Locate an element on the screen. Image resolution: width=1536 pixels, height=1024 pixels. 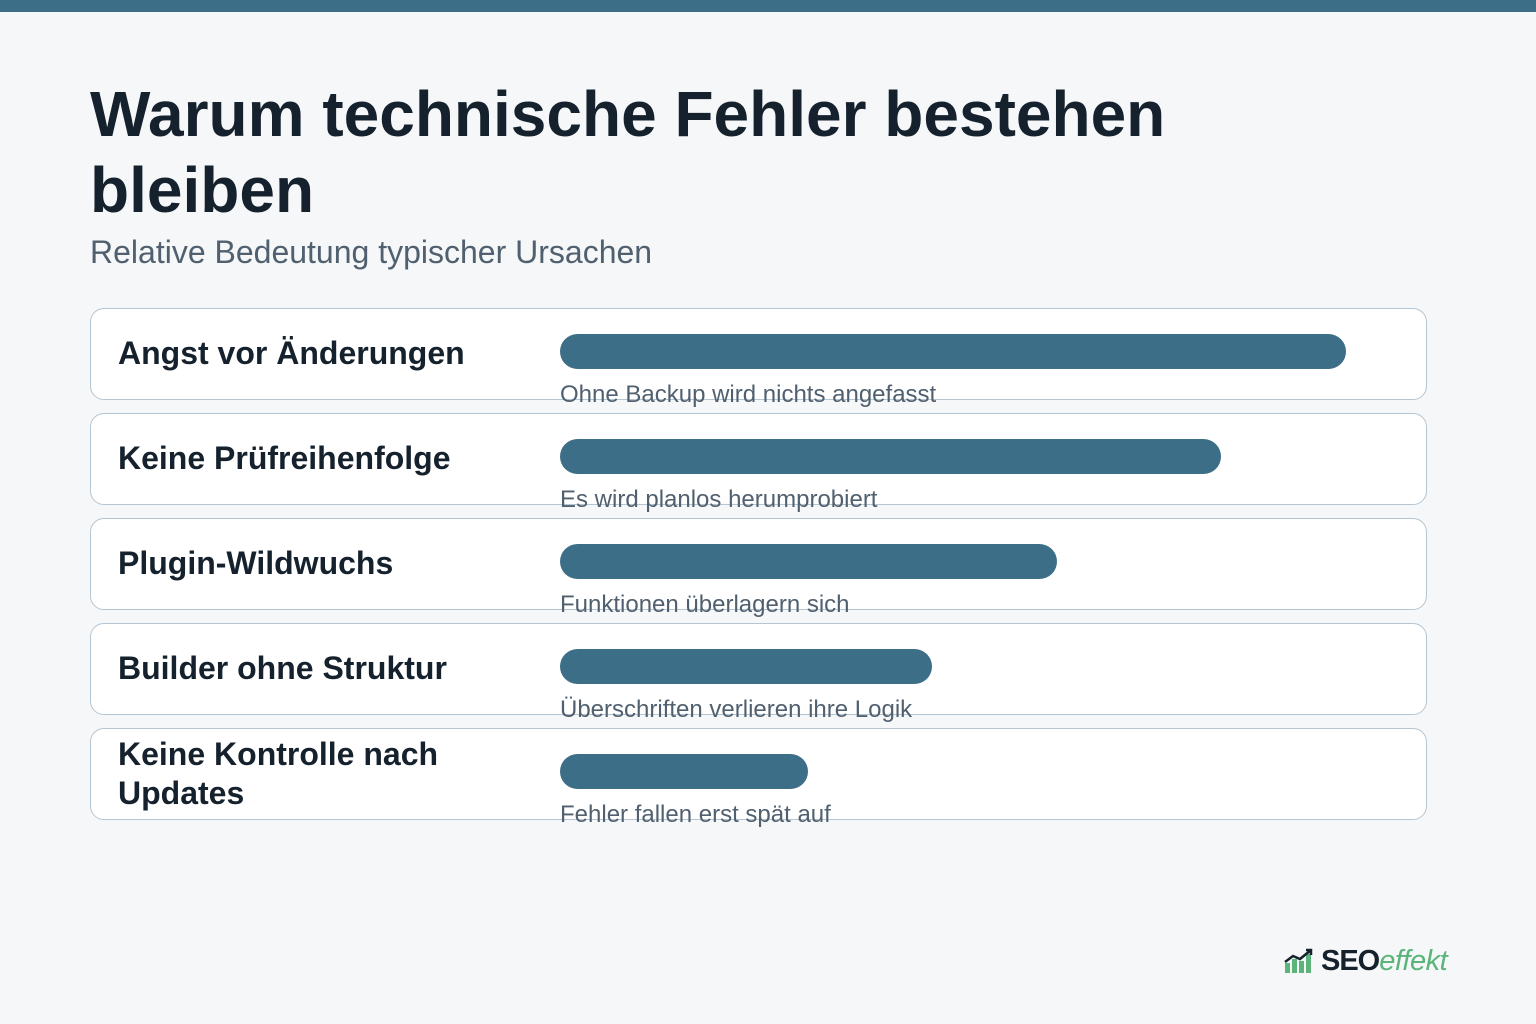
chart-subtitle: Relative Bedeutung typischer Ursachen is located at coordinates (371, 252).